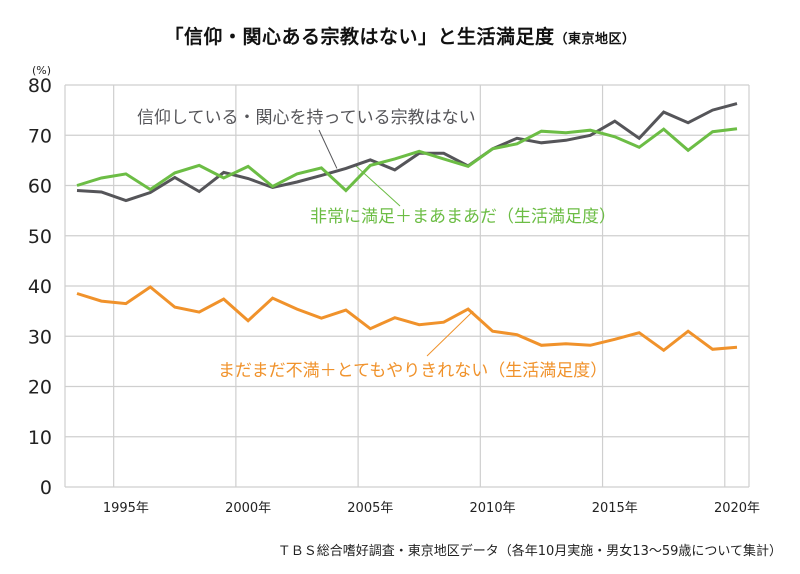 The width and height of the screenshot is (800, 574). Describe the element at coordinates (40, 388) in the screenshot. I see `y-tick-label: 20` at that location.